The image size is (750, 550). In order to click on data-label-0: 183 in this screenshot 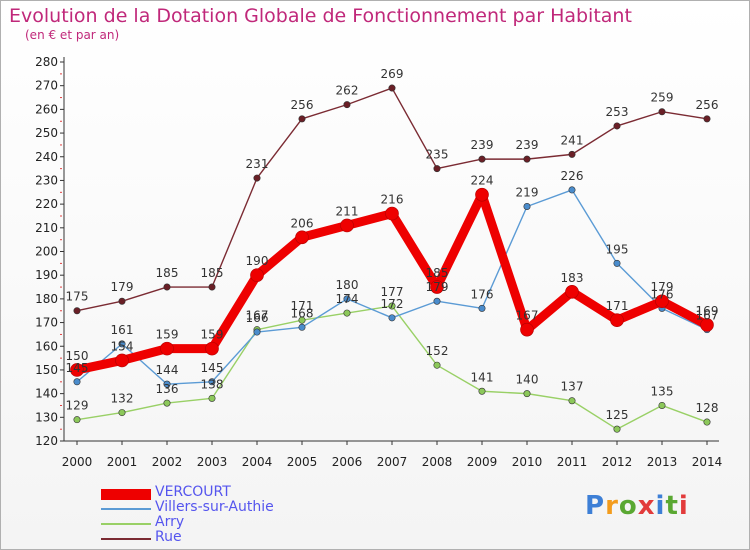, I will do `click(572, 278)`.